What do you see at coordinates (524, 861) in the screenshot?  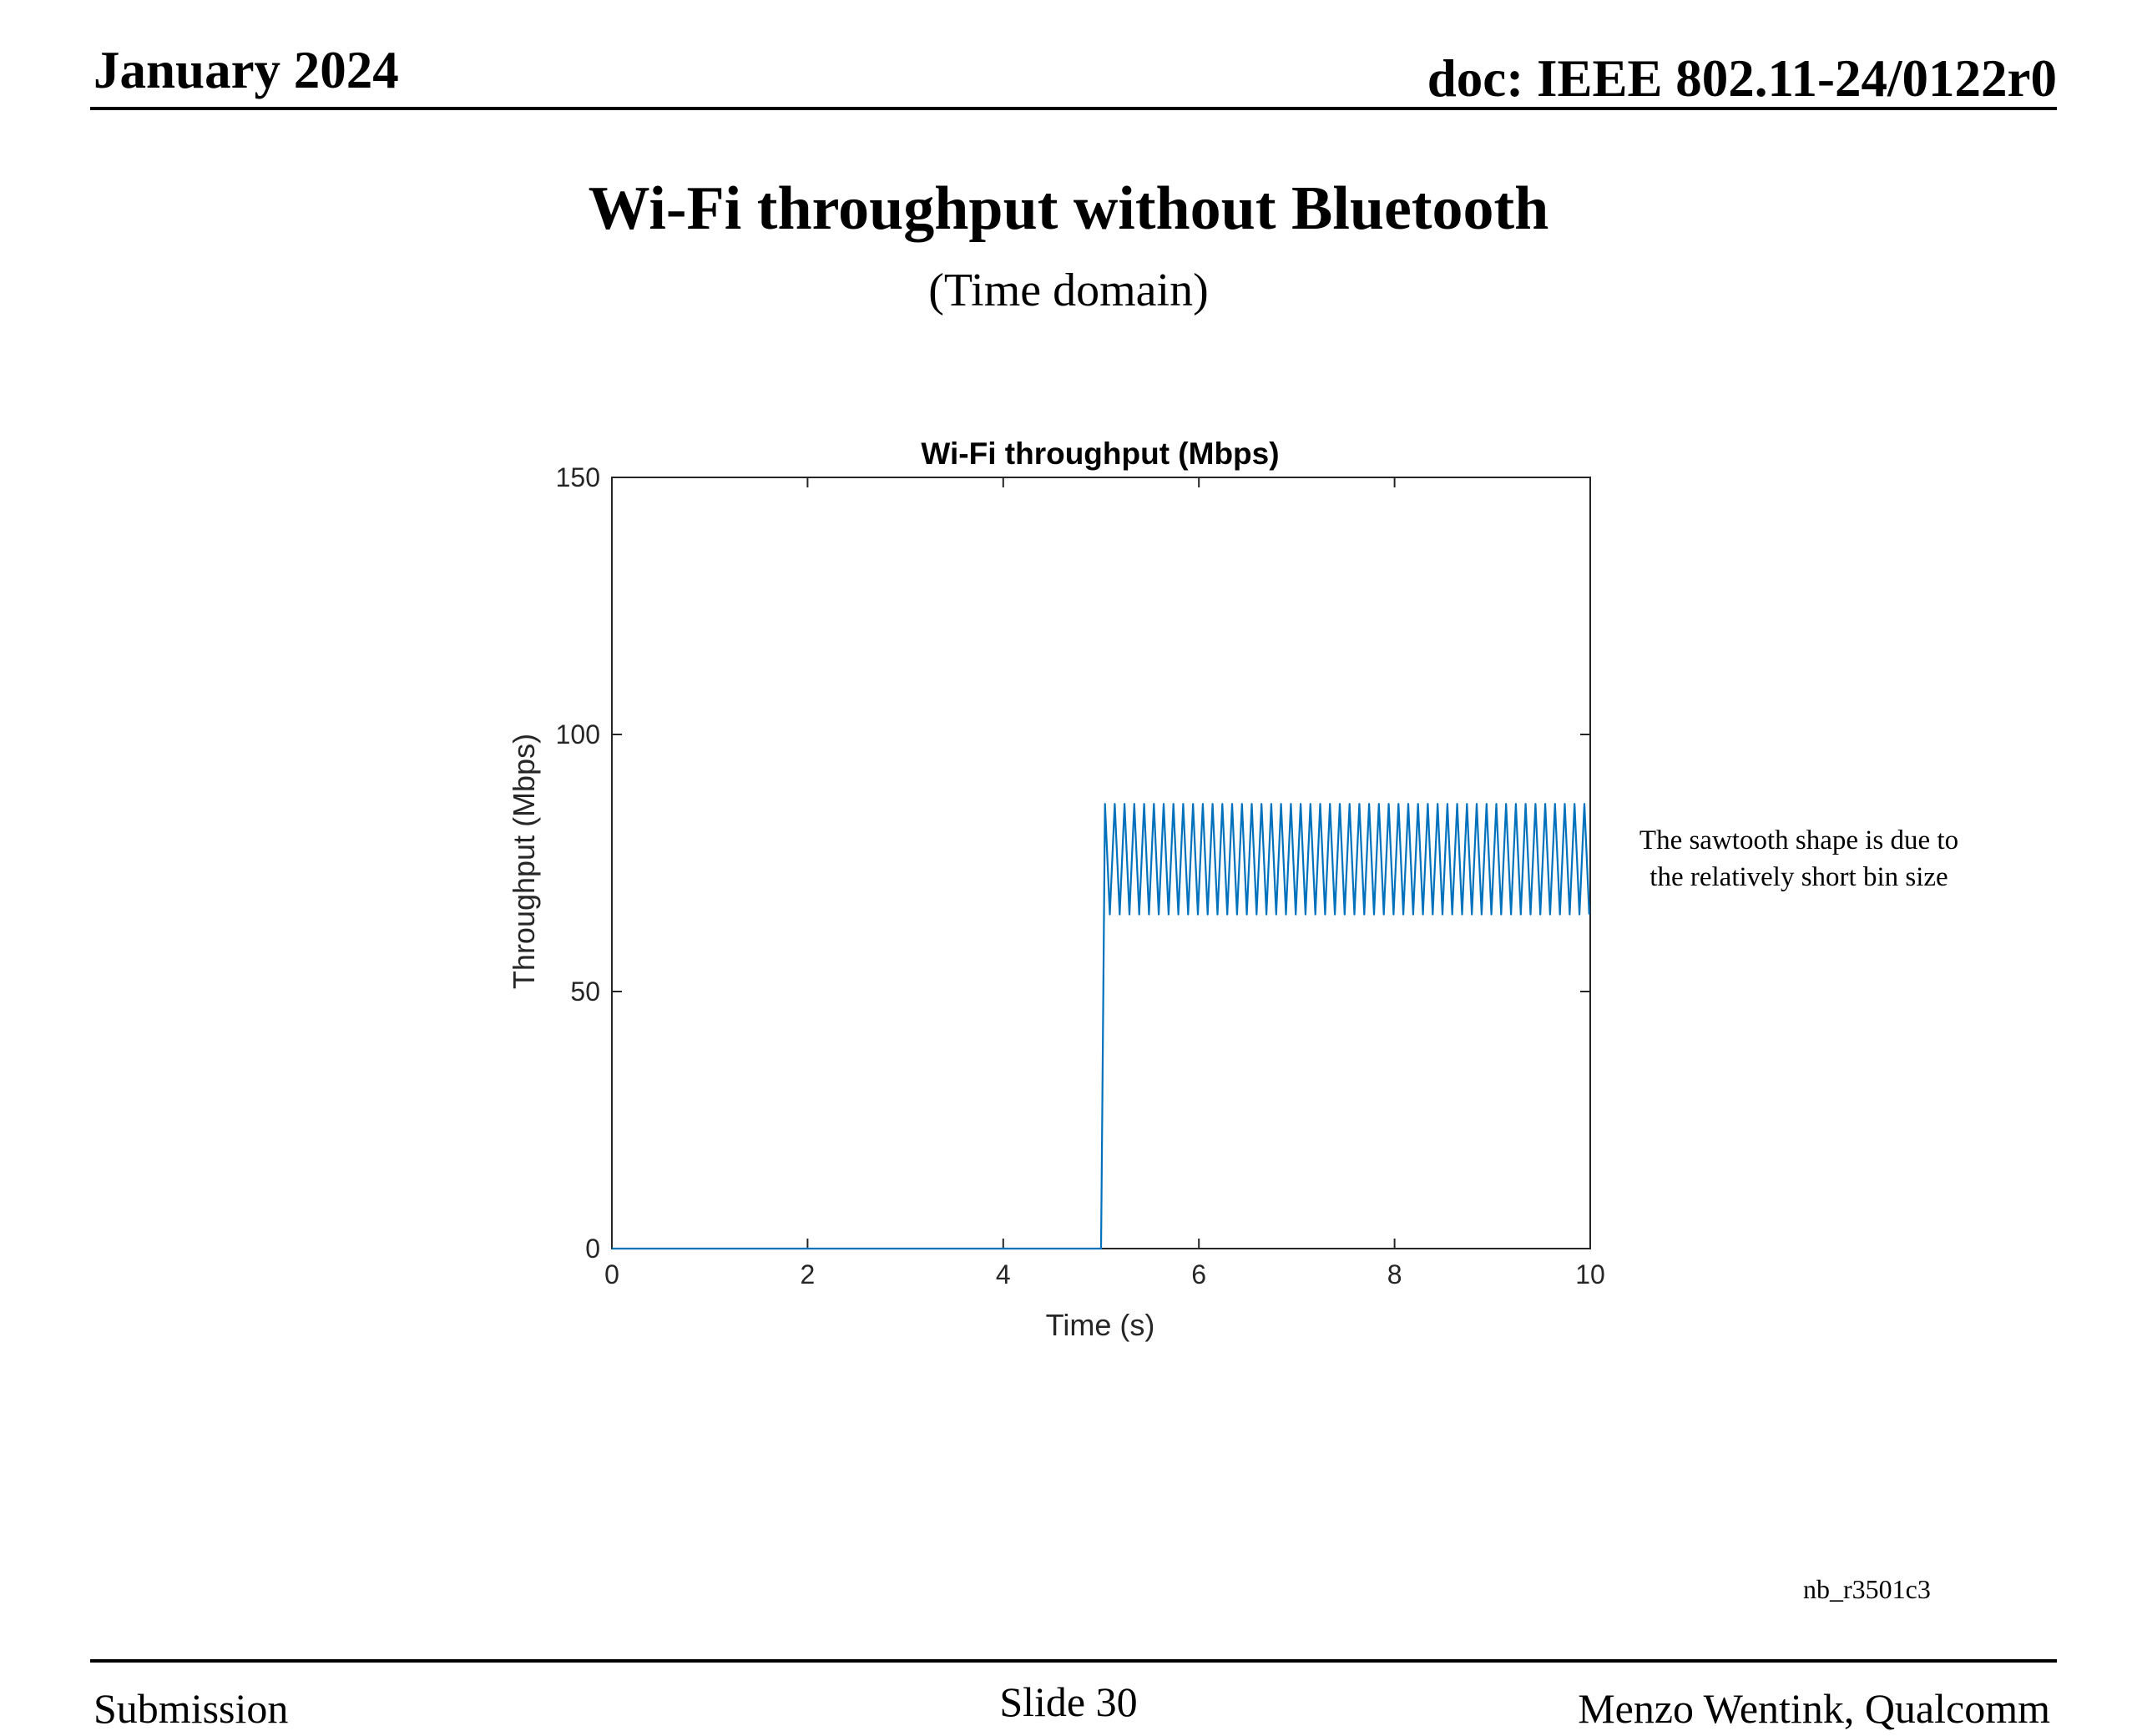 I see `y-axis-label: Throughput (Mbps)` at bounding box center [524, 861].